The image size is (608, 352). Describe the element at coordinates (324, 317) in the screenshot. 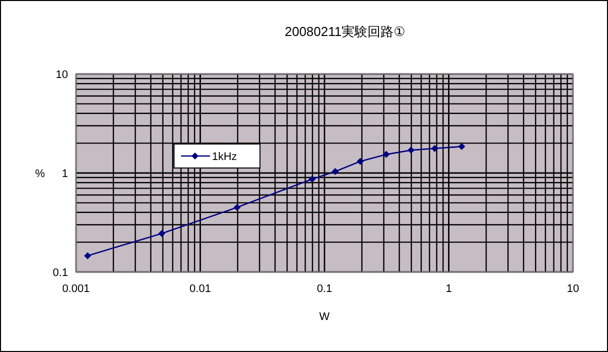

I see `x-axis-title: W` at that location.